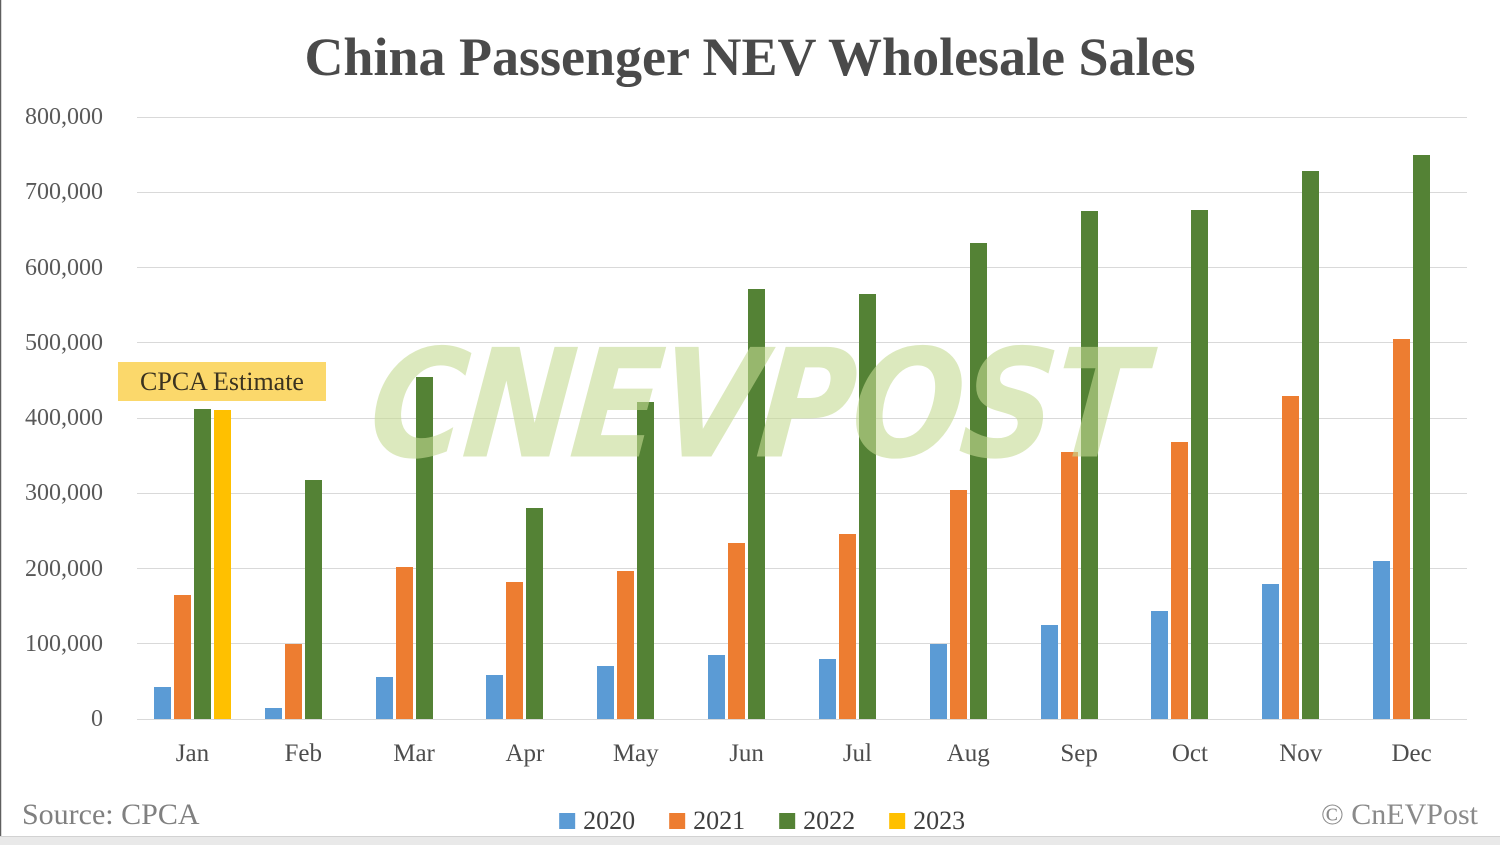 The width and height of the screenshot is (1500, 845). I want to click on x-tick-label-jul: Jul, so click(857, 753).